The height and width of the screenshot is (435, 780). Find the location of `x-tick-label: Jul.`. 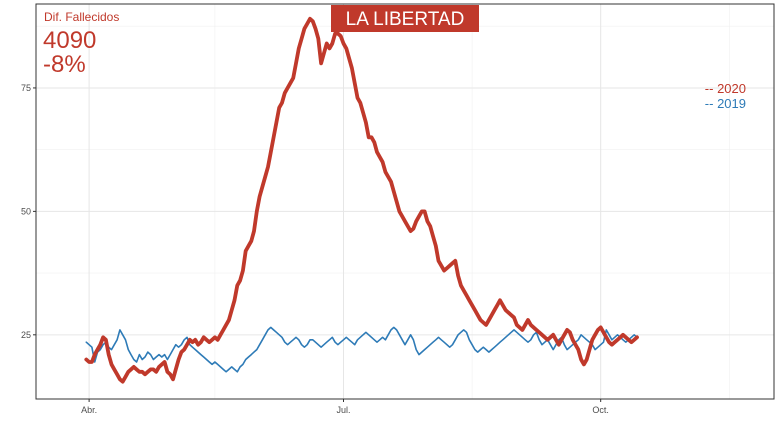

x-tick-label: Jul. is located at coordinates (343, 410).